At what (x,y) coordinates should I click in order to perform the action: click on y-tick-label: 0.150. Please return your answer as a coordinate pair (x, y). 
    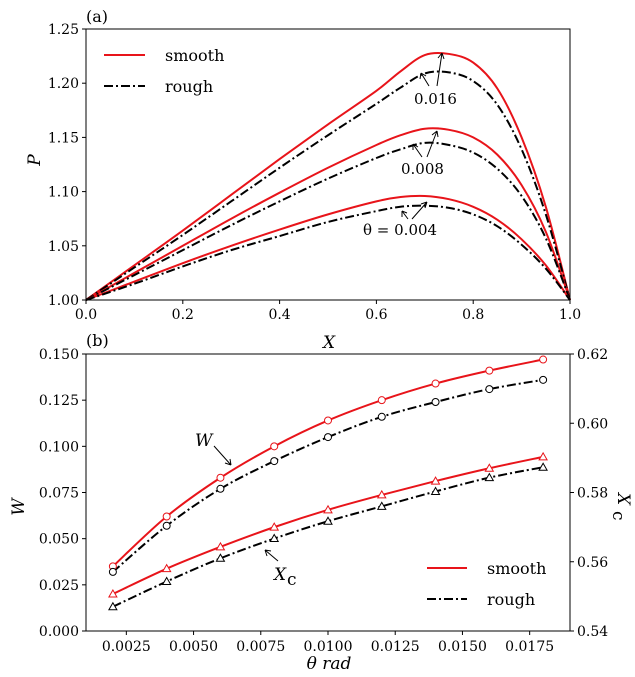
    Looking at the image, I should click on (59, 355).